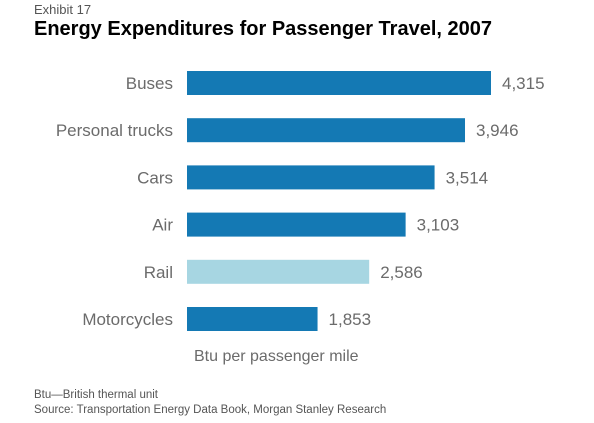  What do you see at coordinates (401, 272) in the screenshot?
I see `value-label: 2,586` at bounding box center [401, 272].